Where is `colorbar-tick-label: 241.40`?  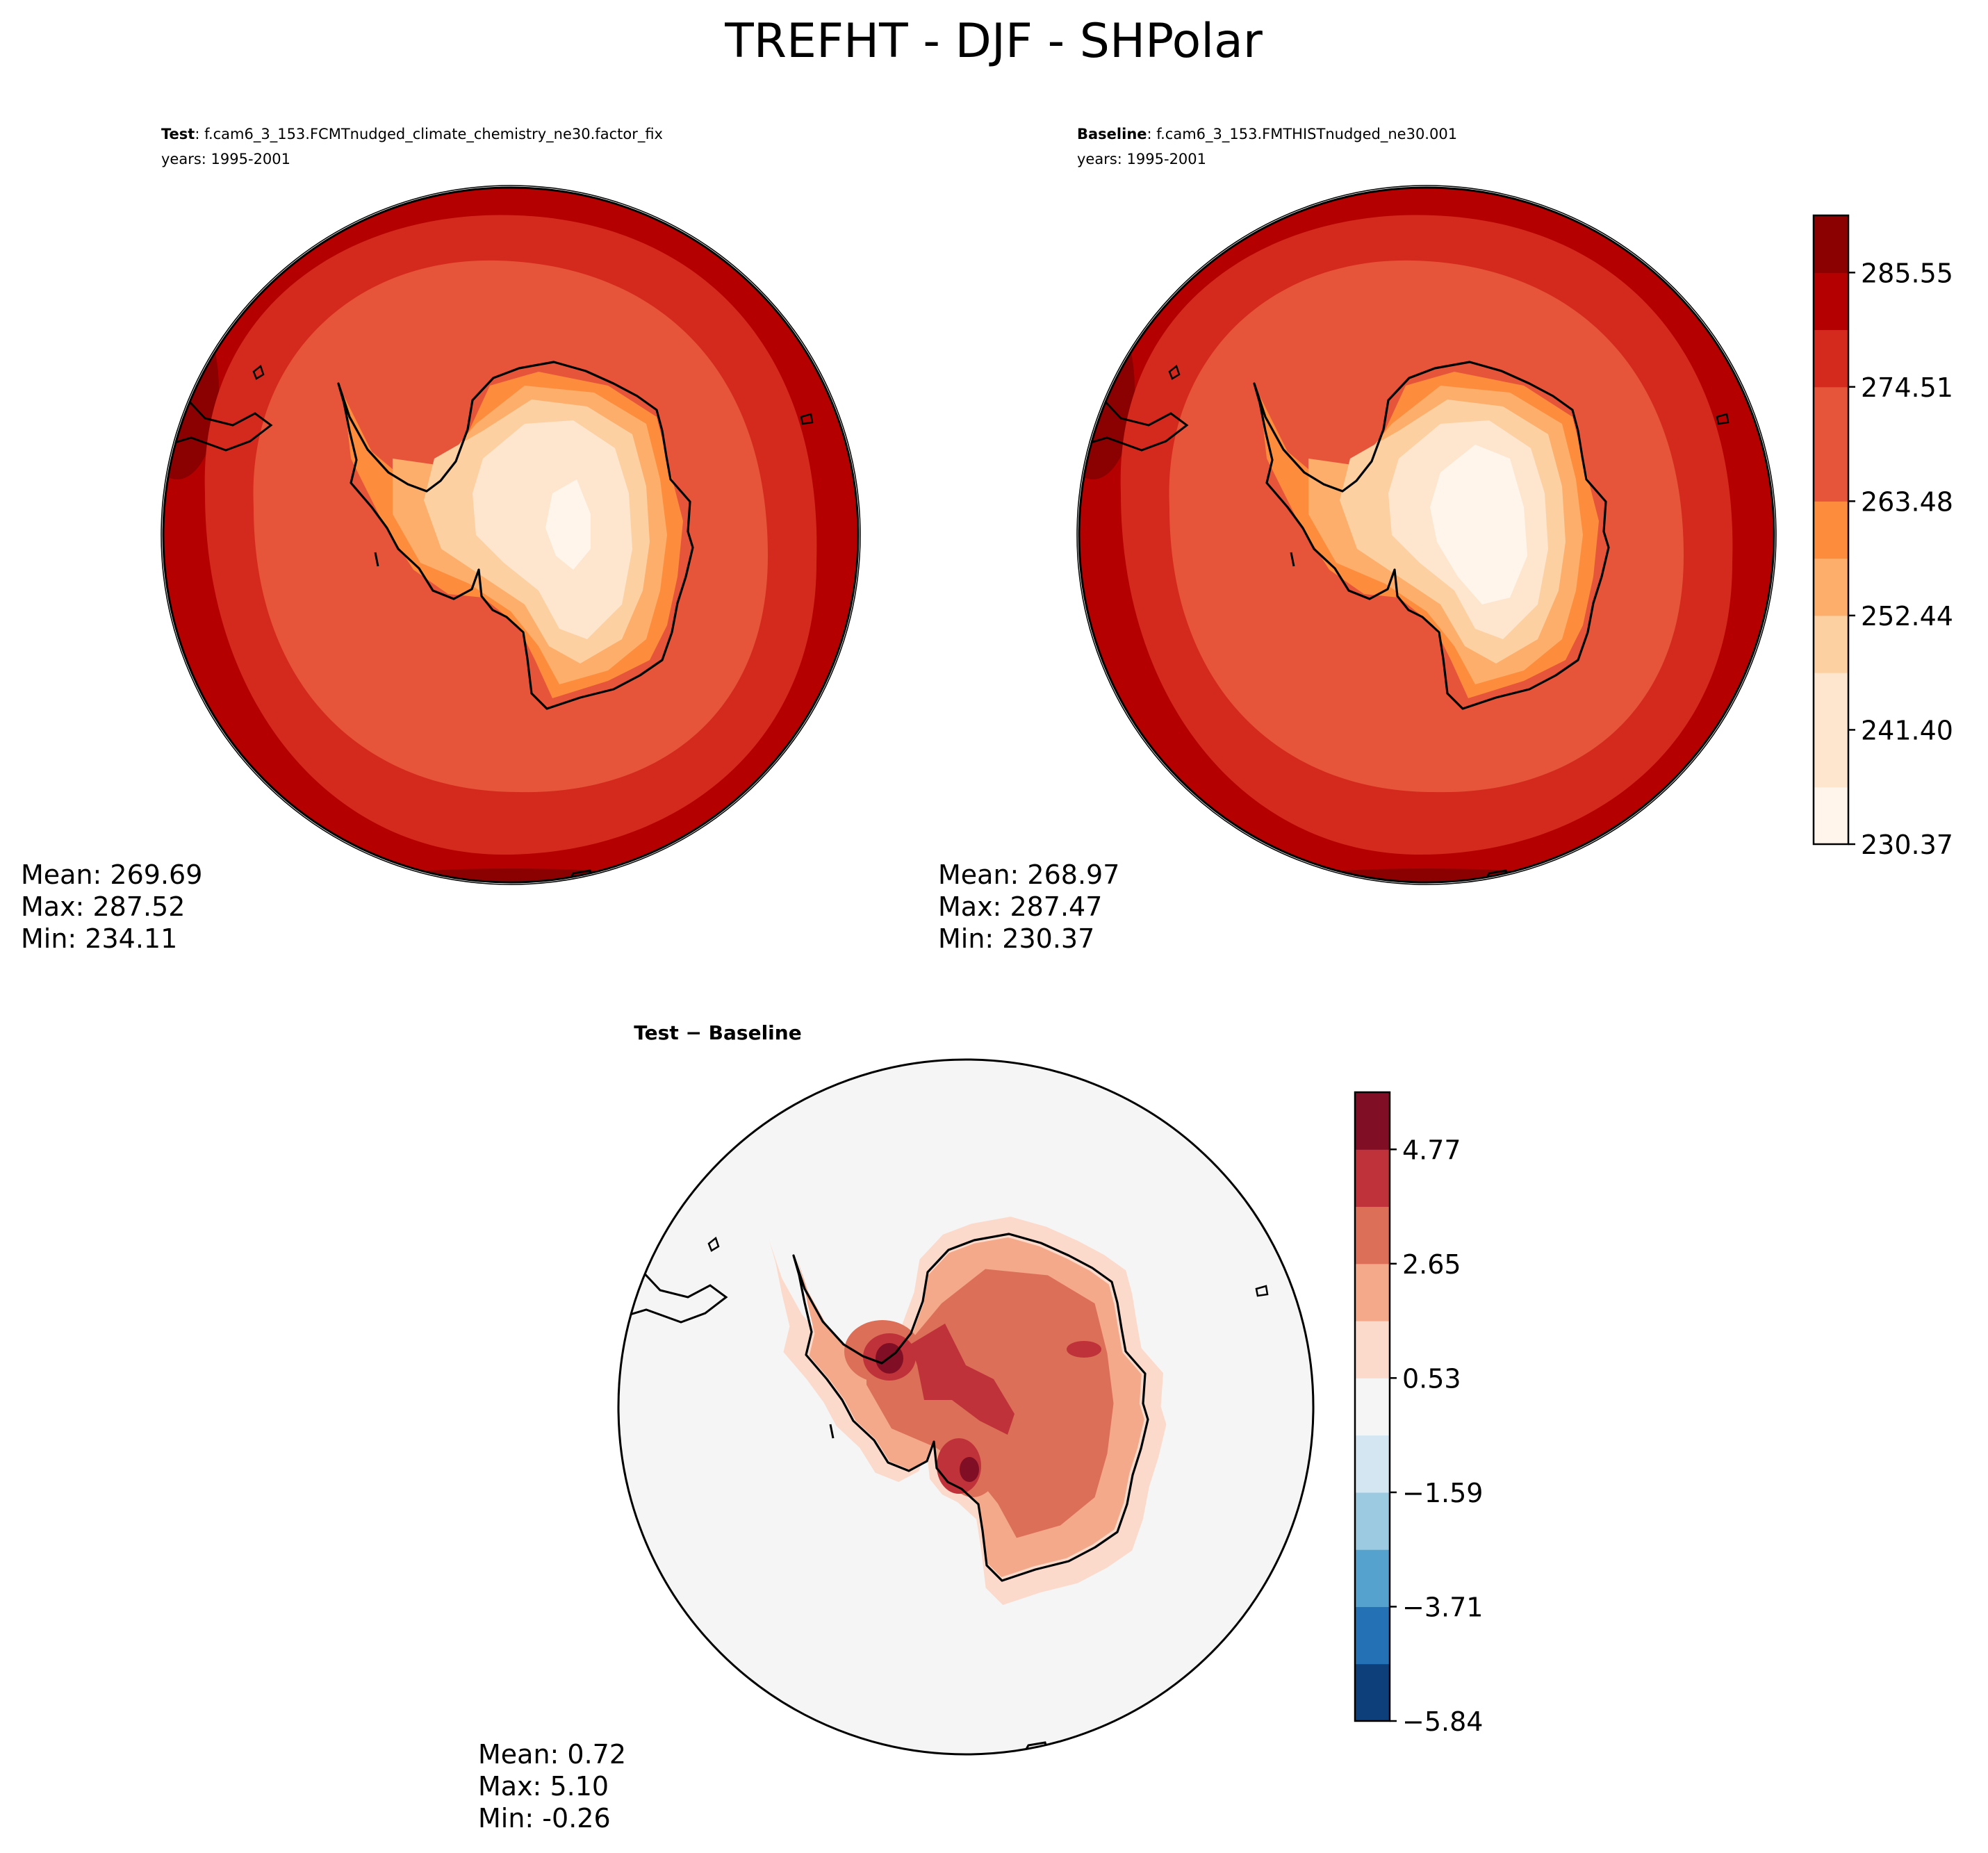 colorbar-tick-label: 241.40 is located at coordinates (1907, 730).